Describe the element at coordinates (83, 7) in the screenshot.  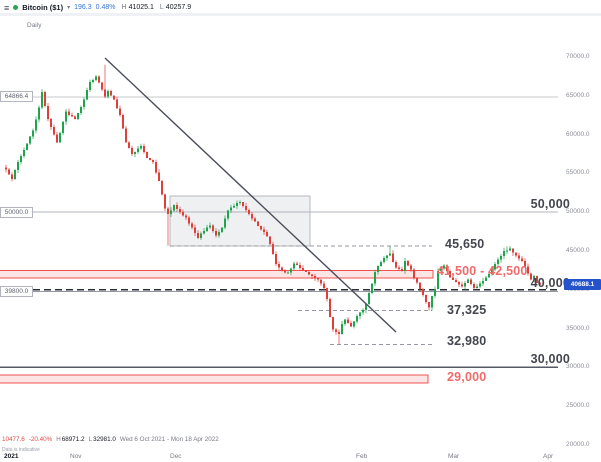
I see `price-change: 196.3` at that location.